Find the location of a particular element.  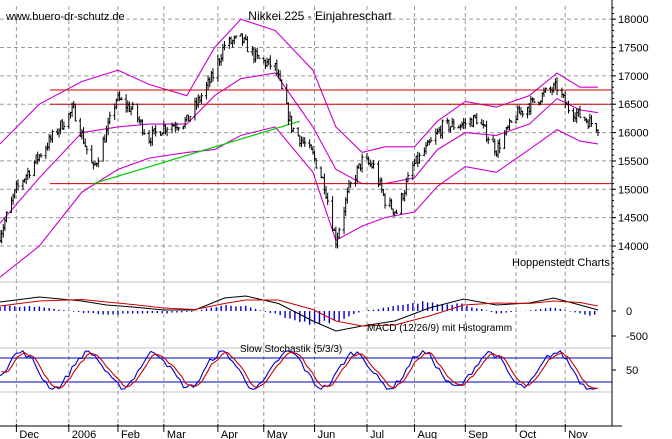

x-tick-label: Apr is located at coordinates (229, 434).